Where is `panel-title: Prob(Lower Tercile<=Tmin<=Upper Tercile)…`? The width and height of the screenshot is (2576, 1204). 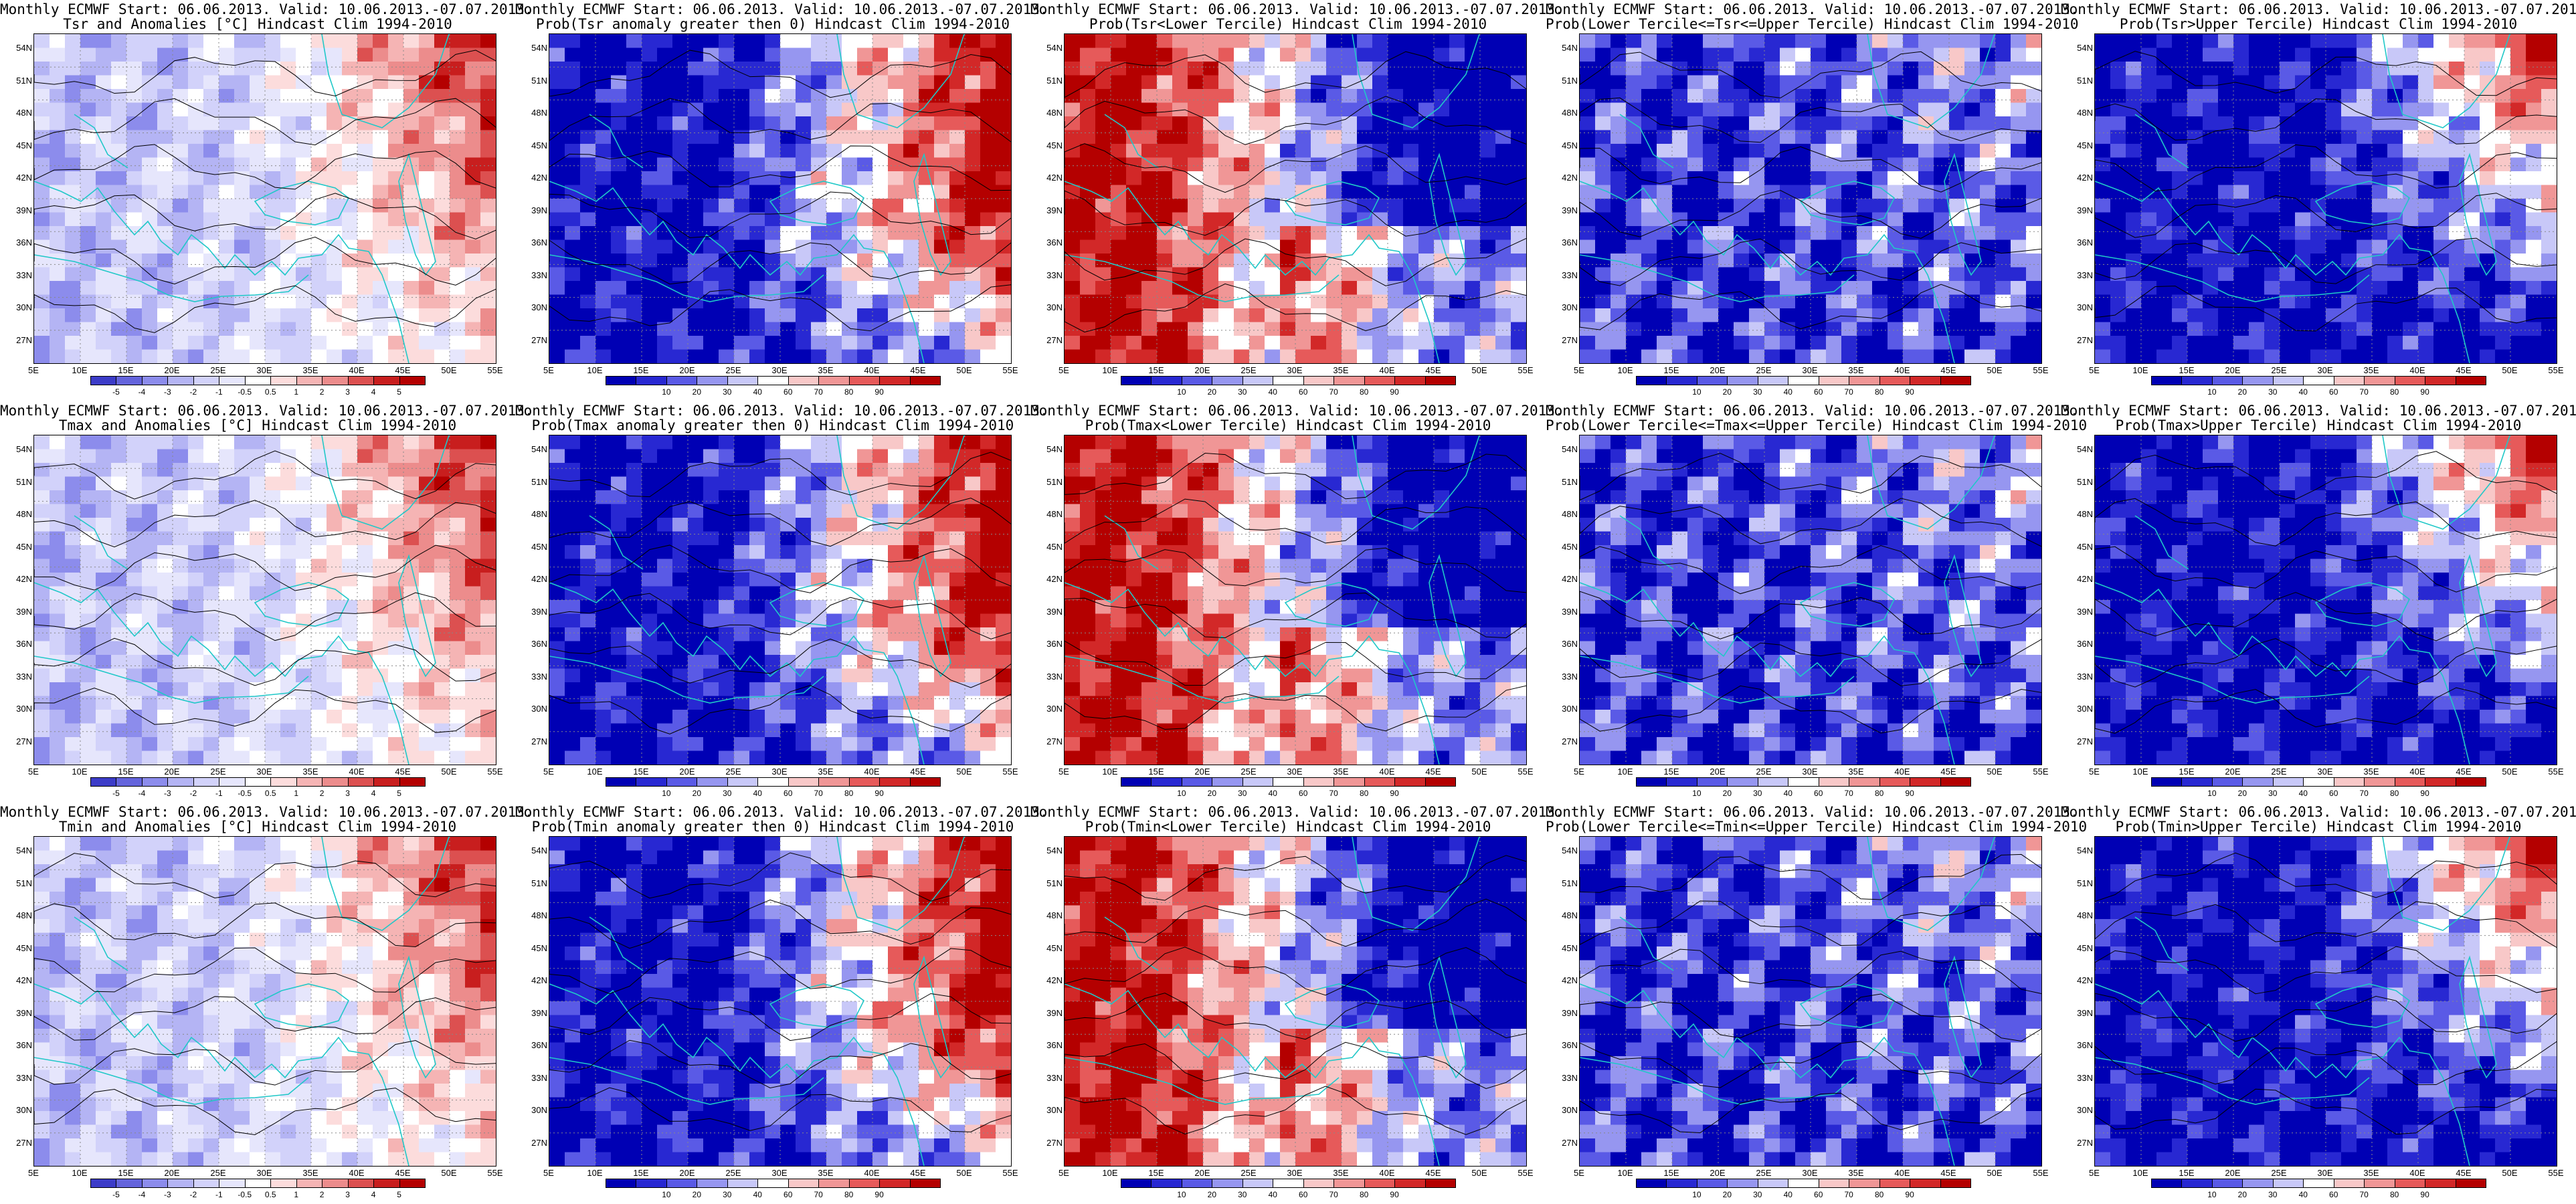
panel-title: Prob(Lower Tercile<=Tmin<=Upper Tercile)… is located at coordinates (1817, 827).